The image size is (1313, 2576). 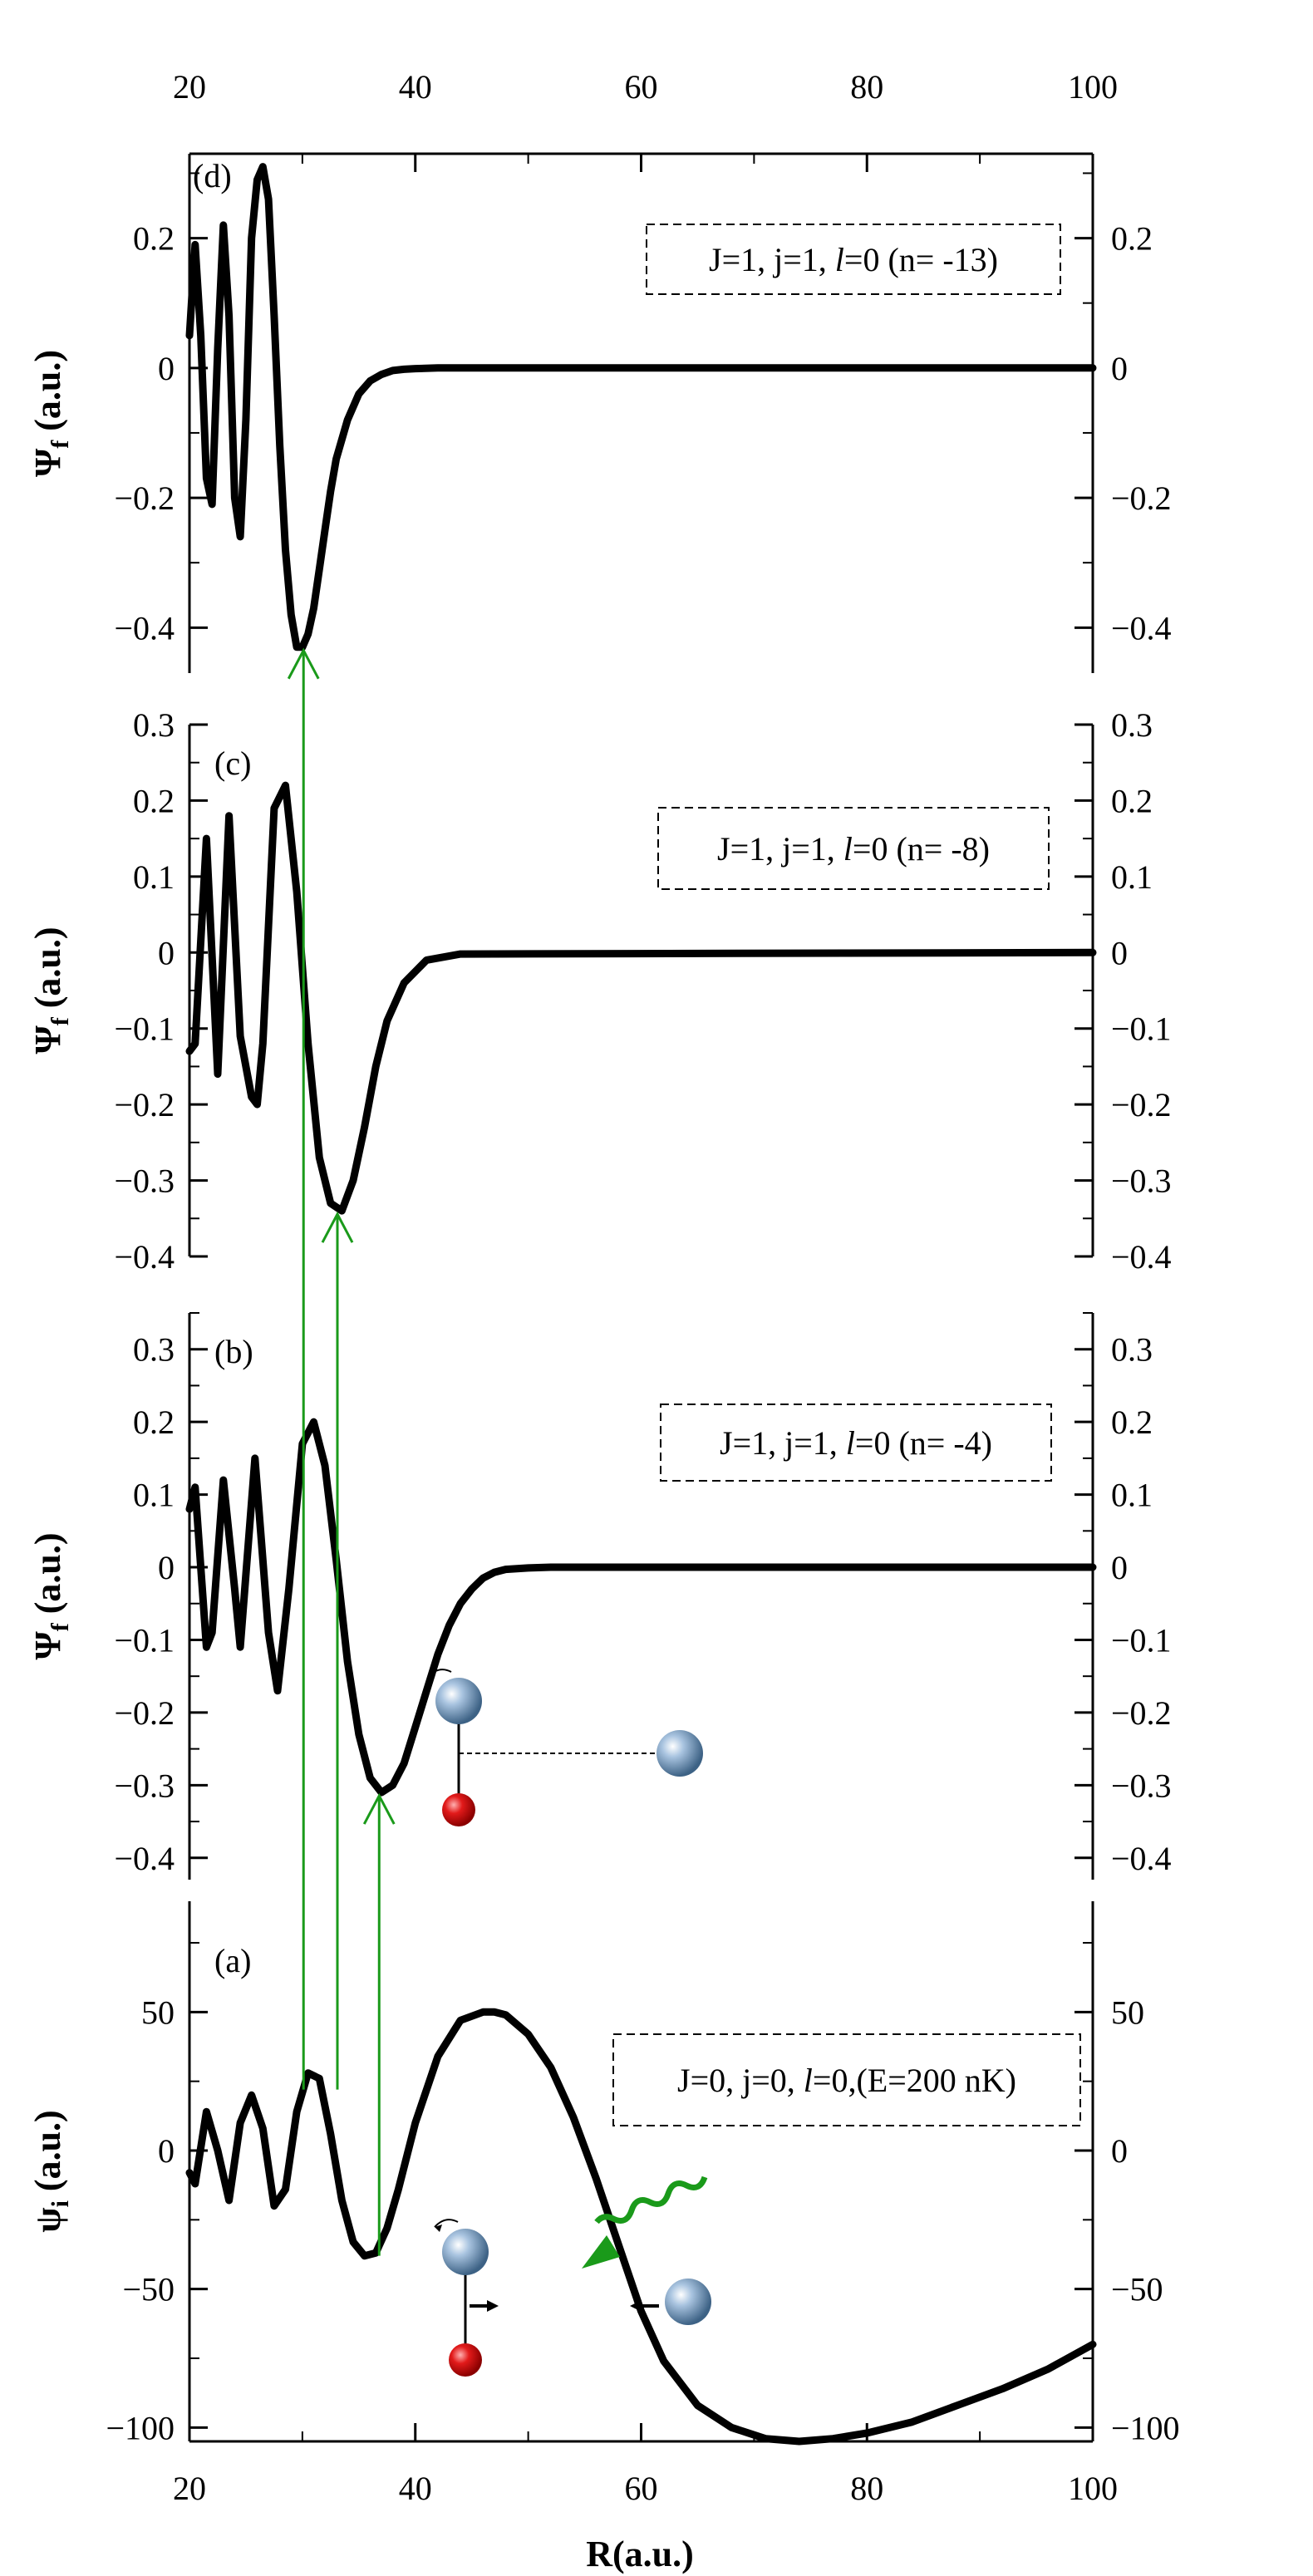 I want to click on panel-label: (d), so click(x=212, y=175).